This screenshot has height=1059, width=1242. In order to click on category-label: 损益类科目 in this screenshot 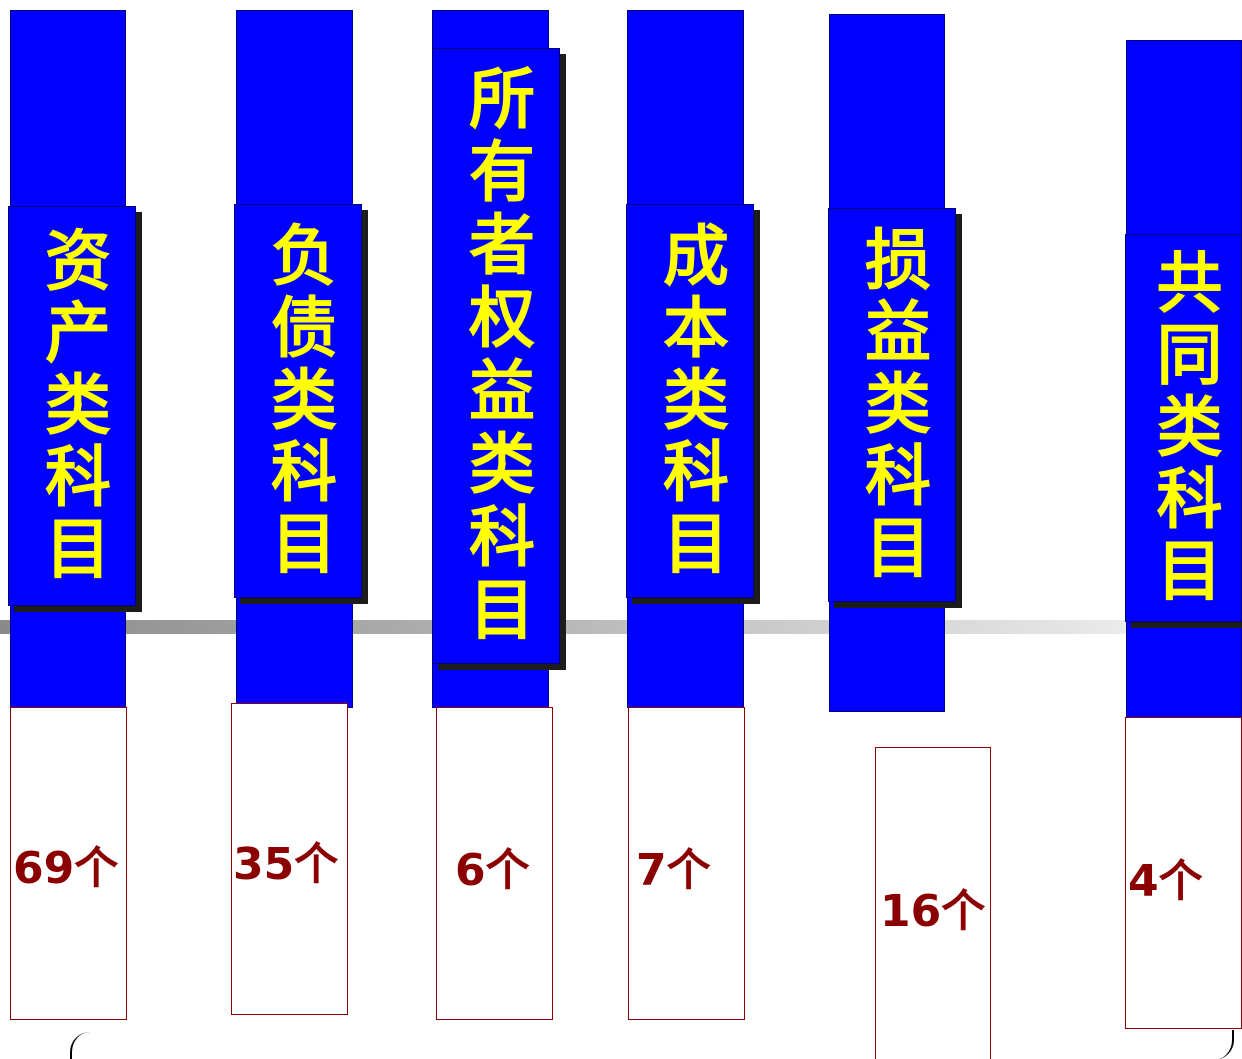, I will do `click(892, 405)`.